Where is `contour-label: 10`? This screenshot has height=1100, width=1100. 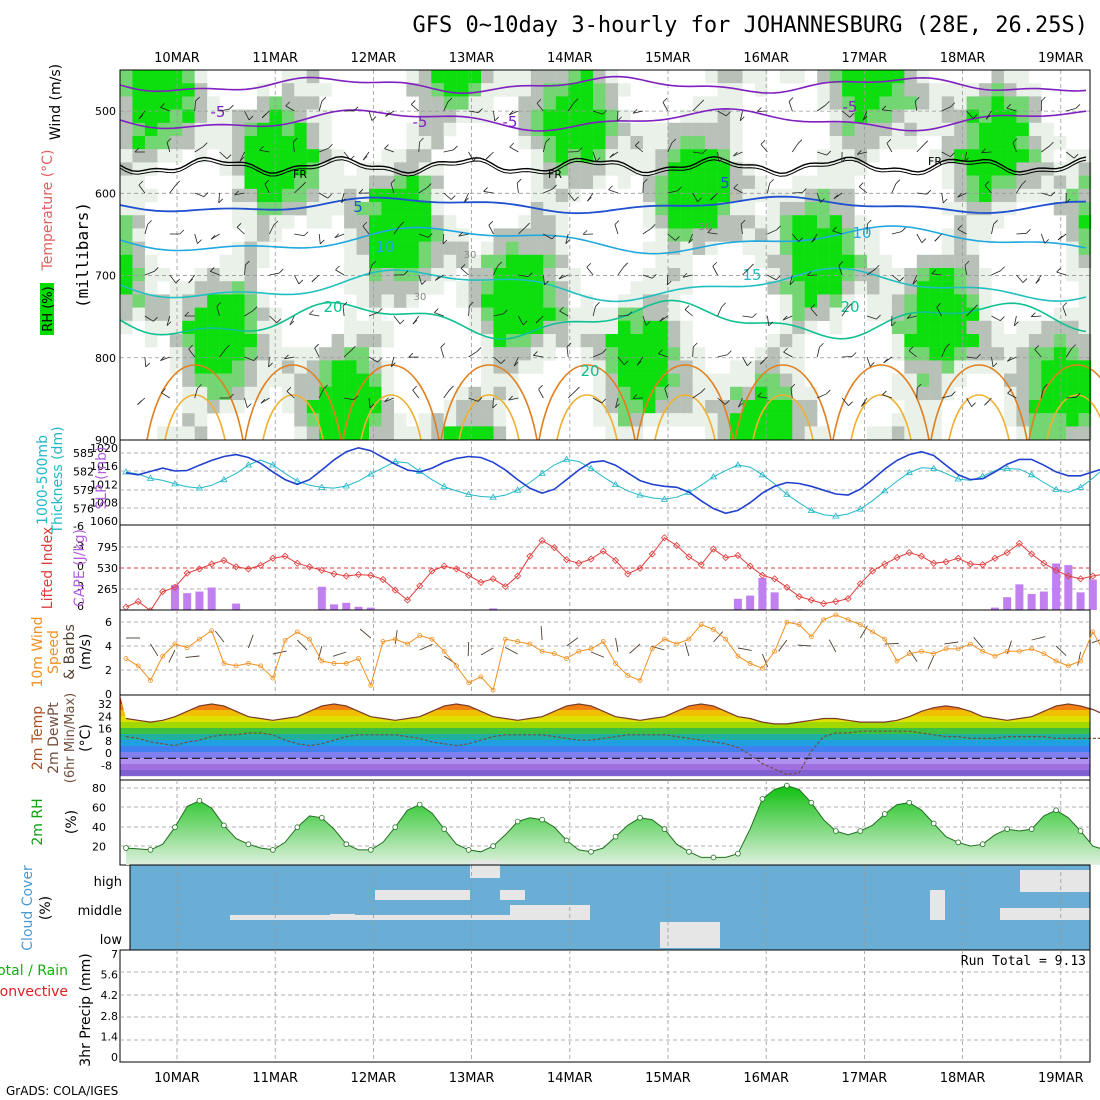
contour-label: 10 is located at coordinates (384, 247).